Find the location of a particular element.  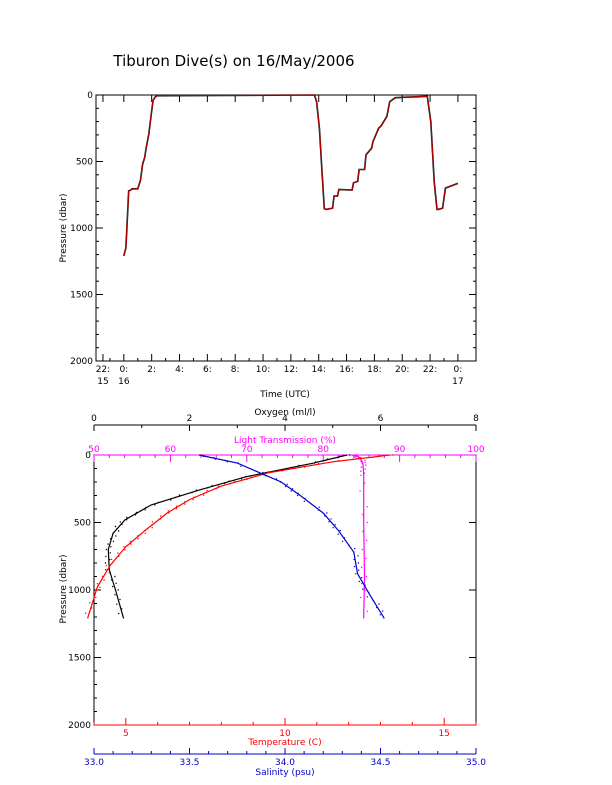

top-x-axis-label: Time (UTC) is located at coordinates (284, 395).